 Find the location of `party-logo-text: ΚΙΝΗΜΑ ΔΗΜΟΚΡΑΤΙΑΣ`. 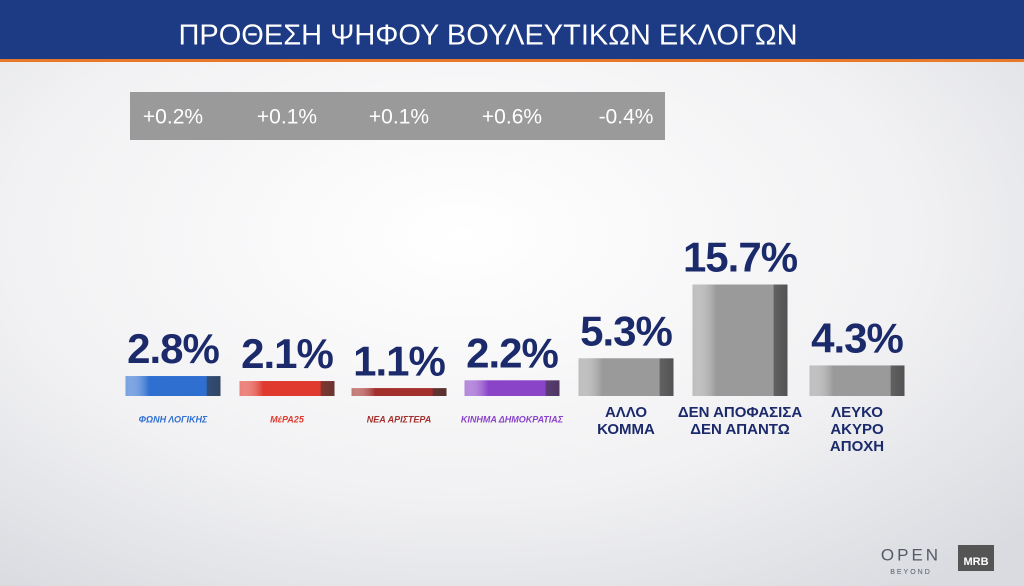

party-logo-text: ΚΙΝΗΜΑ ΔΗΜΟΚΡΑΤΙΑΣ is located at coordinates (512, 419).